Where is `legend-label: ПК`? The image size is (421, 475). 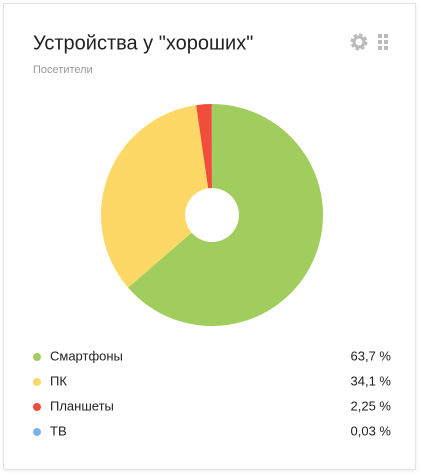
legend-label: ПК is located at coordinates (58, 380).